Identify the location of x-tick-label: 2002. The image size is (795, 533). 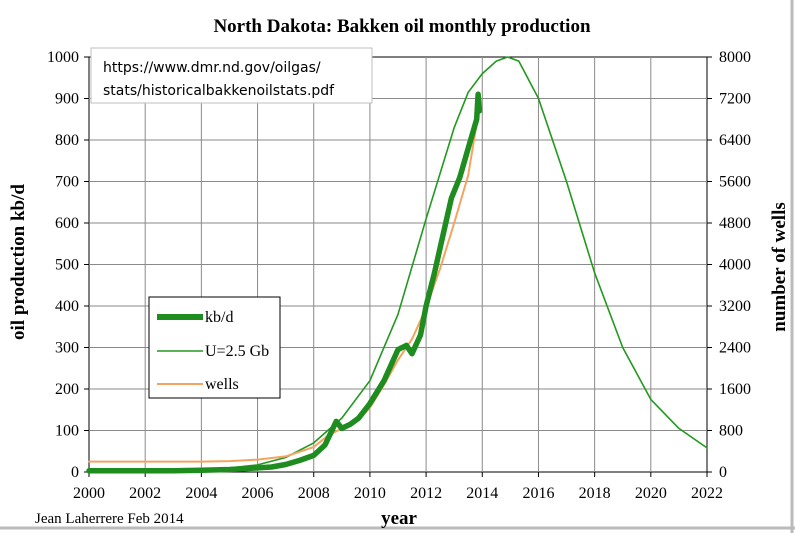
(145, 493).